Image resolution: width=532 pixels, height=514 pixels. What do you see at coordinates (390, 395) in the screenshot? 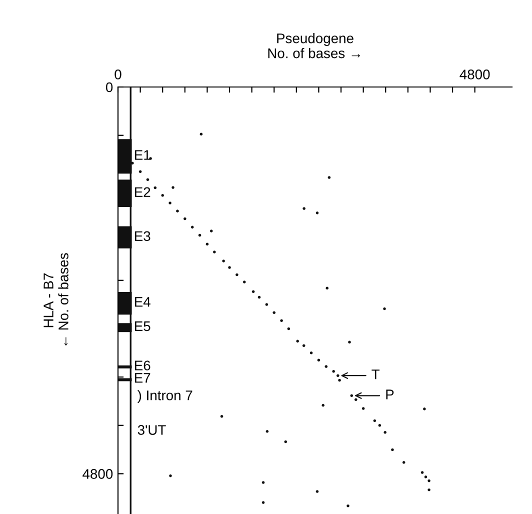
I see `annotation: P` at bounding box center [390, 395].